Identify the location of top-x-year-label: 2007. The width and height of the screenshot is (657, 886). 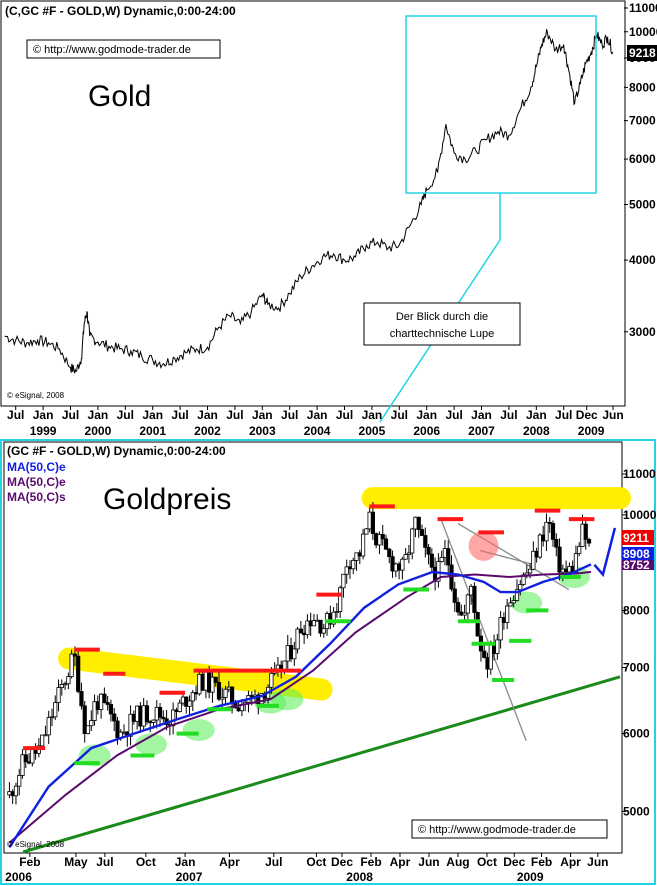
(481, 431).